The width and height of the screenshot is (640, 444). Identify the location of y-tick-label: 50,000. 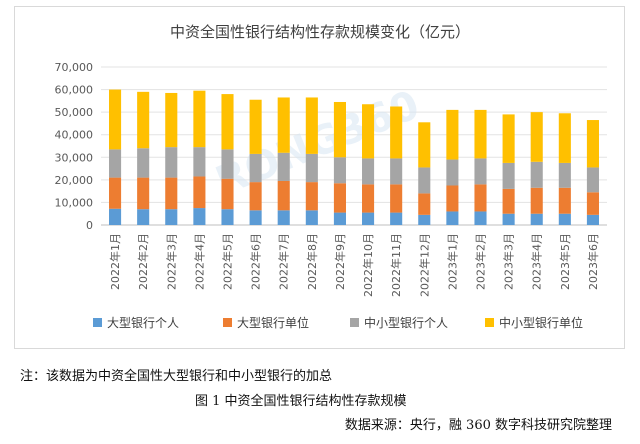
(74, 112).